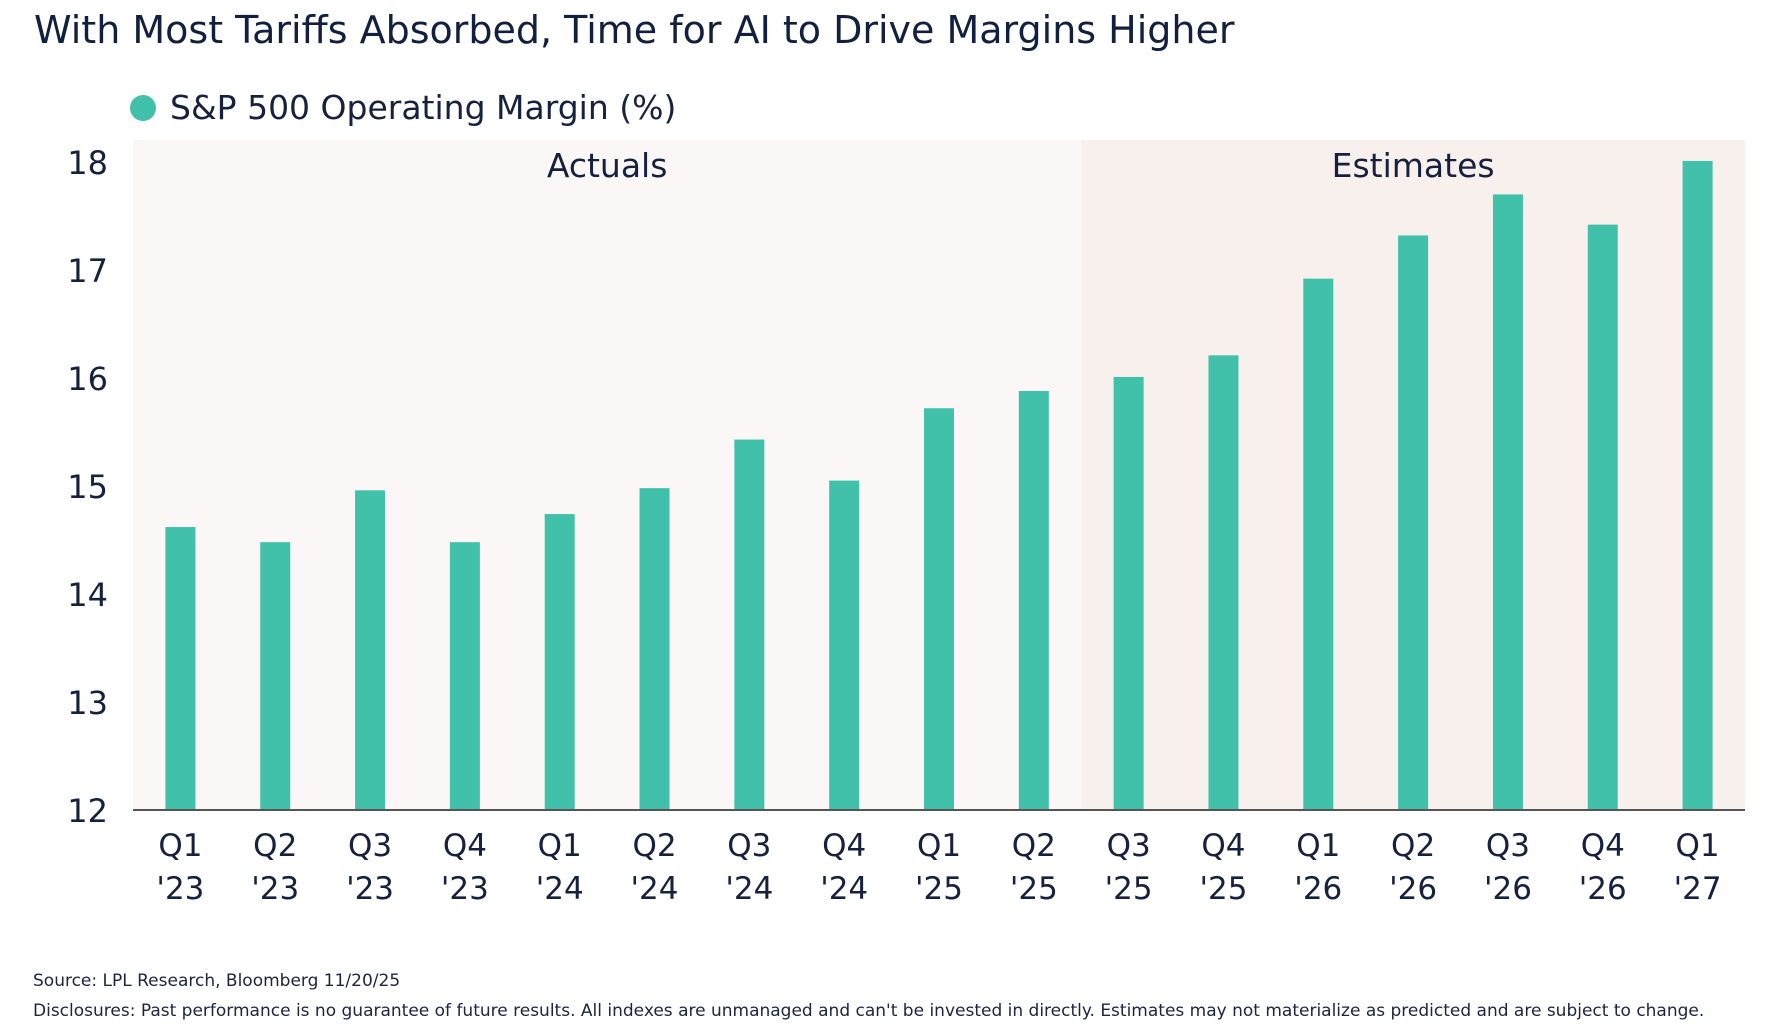  Describe the element at coordinates (1603, 867) in the screenshot. I see `x-tick-label: Q4'26` at that location.